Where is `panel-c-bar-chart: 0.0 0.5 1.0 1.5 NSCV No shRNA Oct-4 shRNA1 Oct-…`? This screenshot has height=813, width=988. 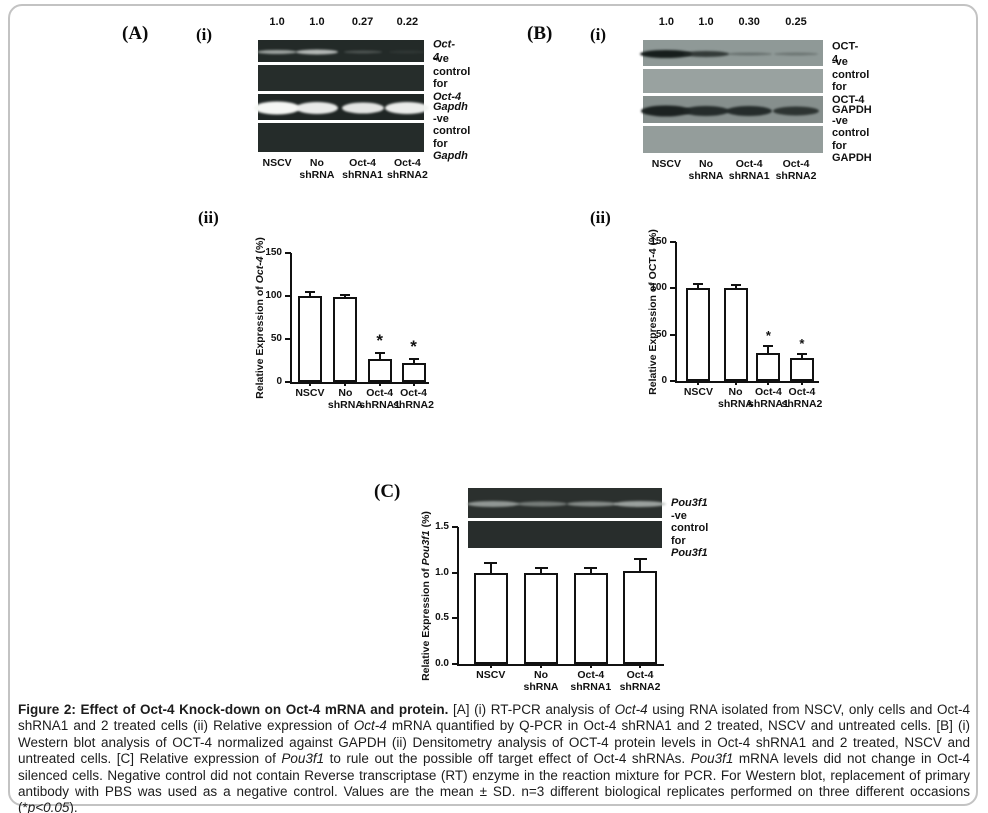 panel-c-bar-chart: 0.0 0.5 1.0 1.5 NSCV No shRNA Oct-4 shRNA1 Oct-… is located at coordinates (542, 602).